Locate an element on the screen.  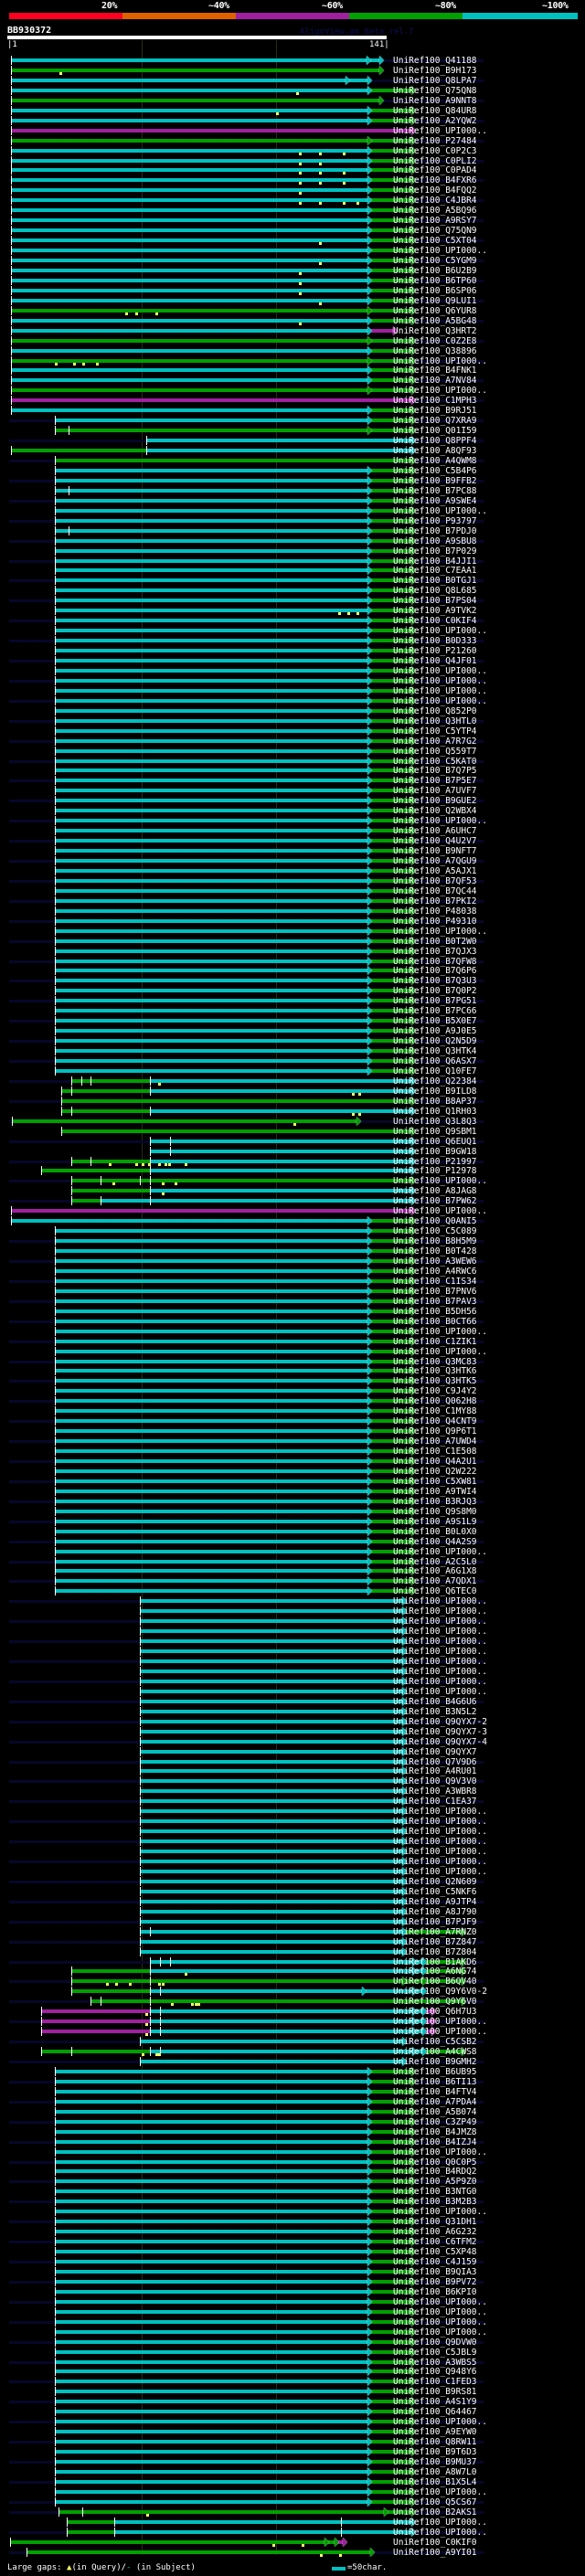
hit-label: UniRef100_B7P5E7 is located at coordinates (435, 781).